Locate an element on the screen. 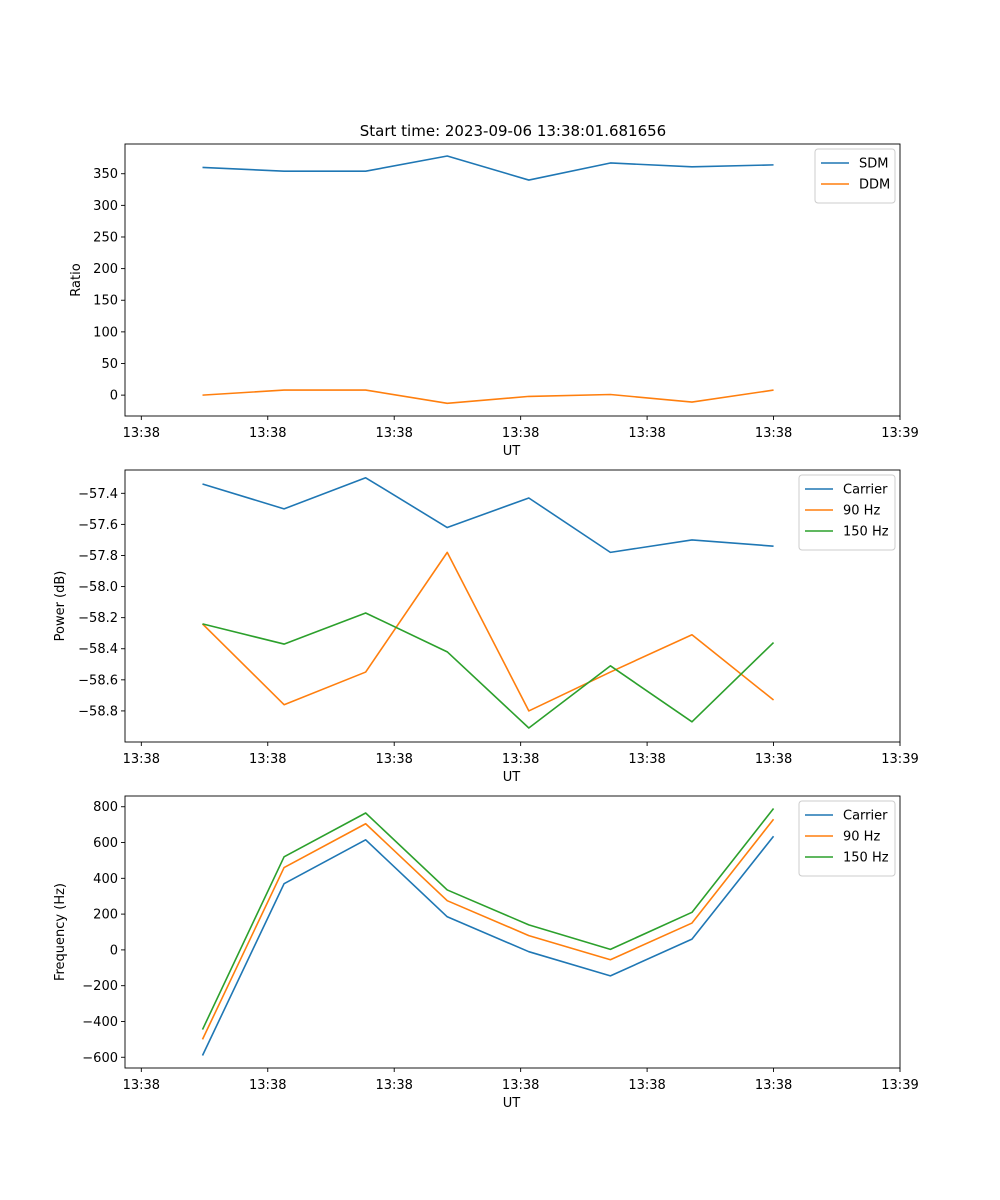 The height and width of the screenshot is (1200, 1000). frequency-chart-series-90-hz-line is located at coordinates (488, 929).